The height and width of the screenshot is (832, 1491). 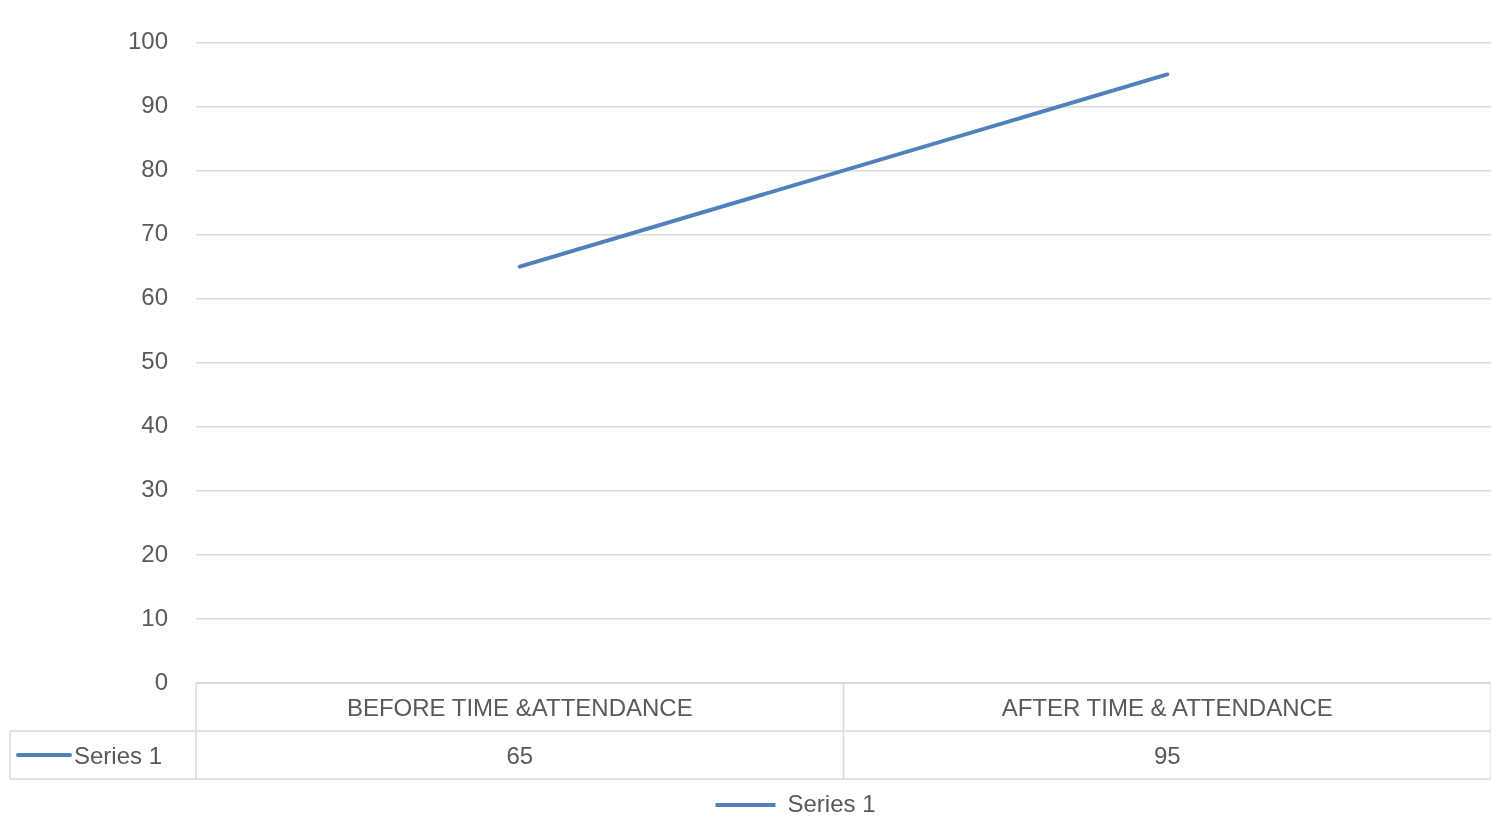 I want to click on y-tick-label: 0, so click(x=161, y=681).